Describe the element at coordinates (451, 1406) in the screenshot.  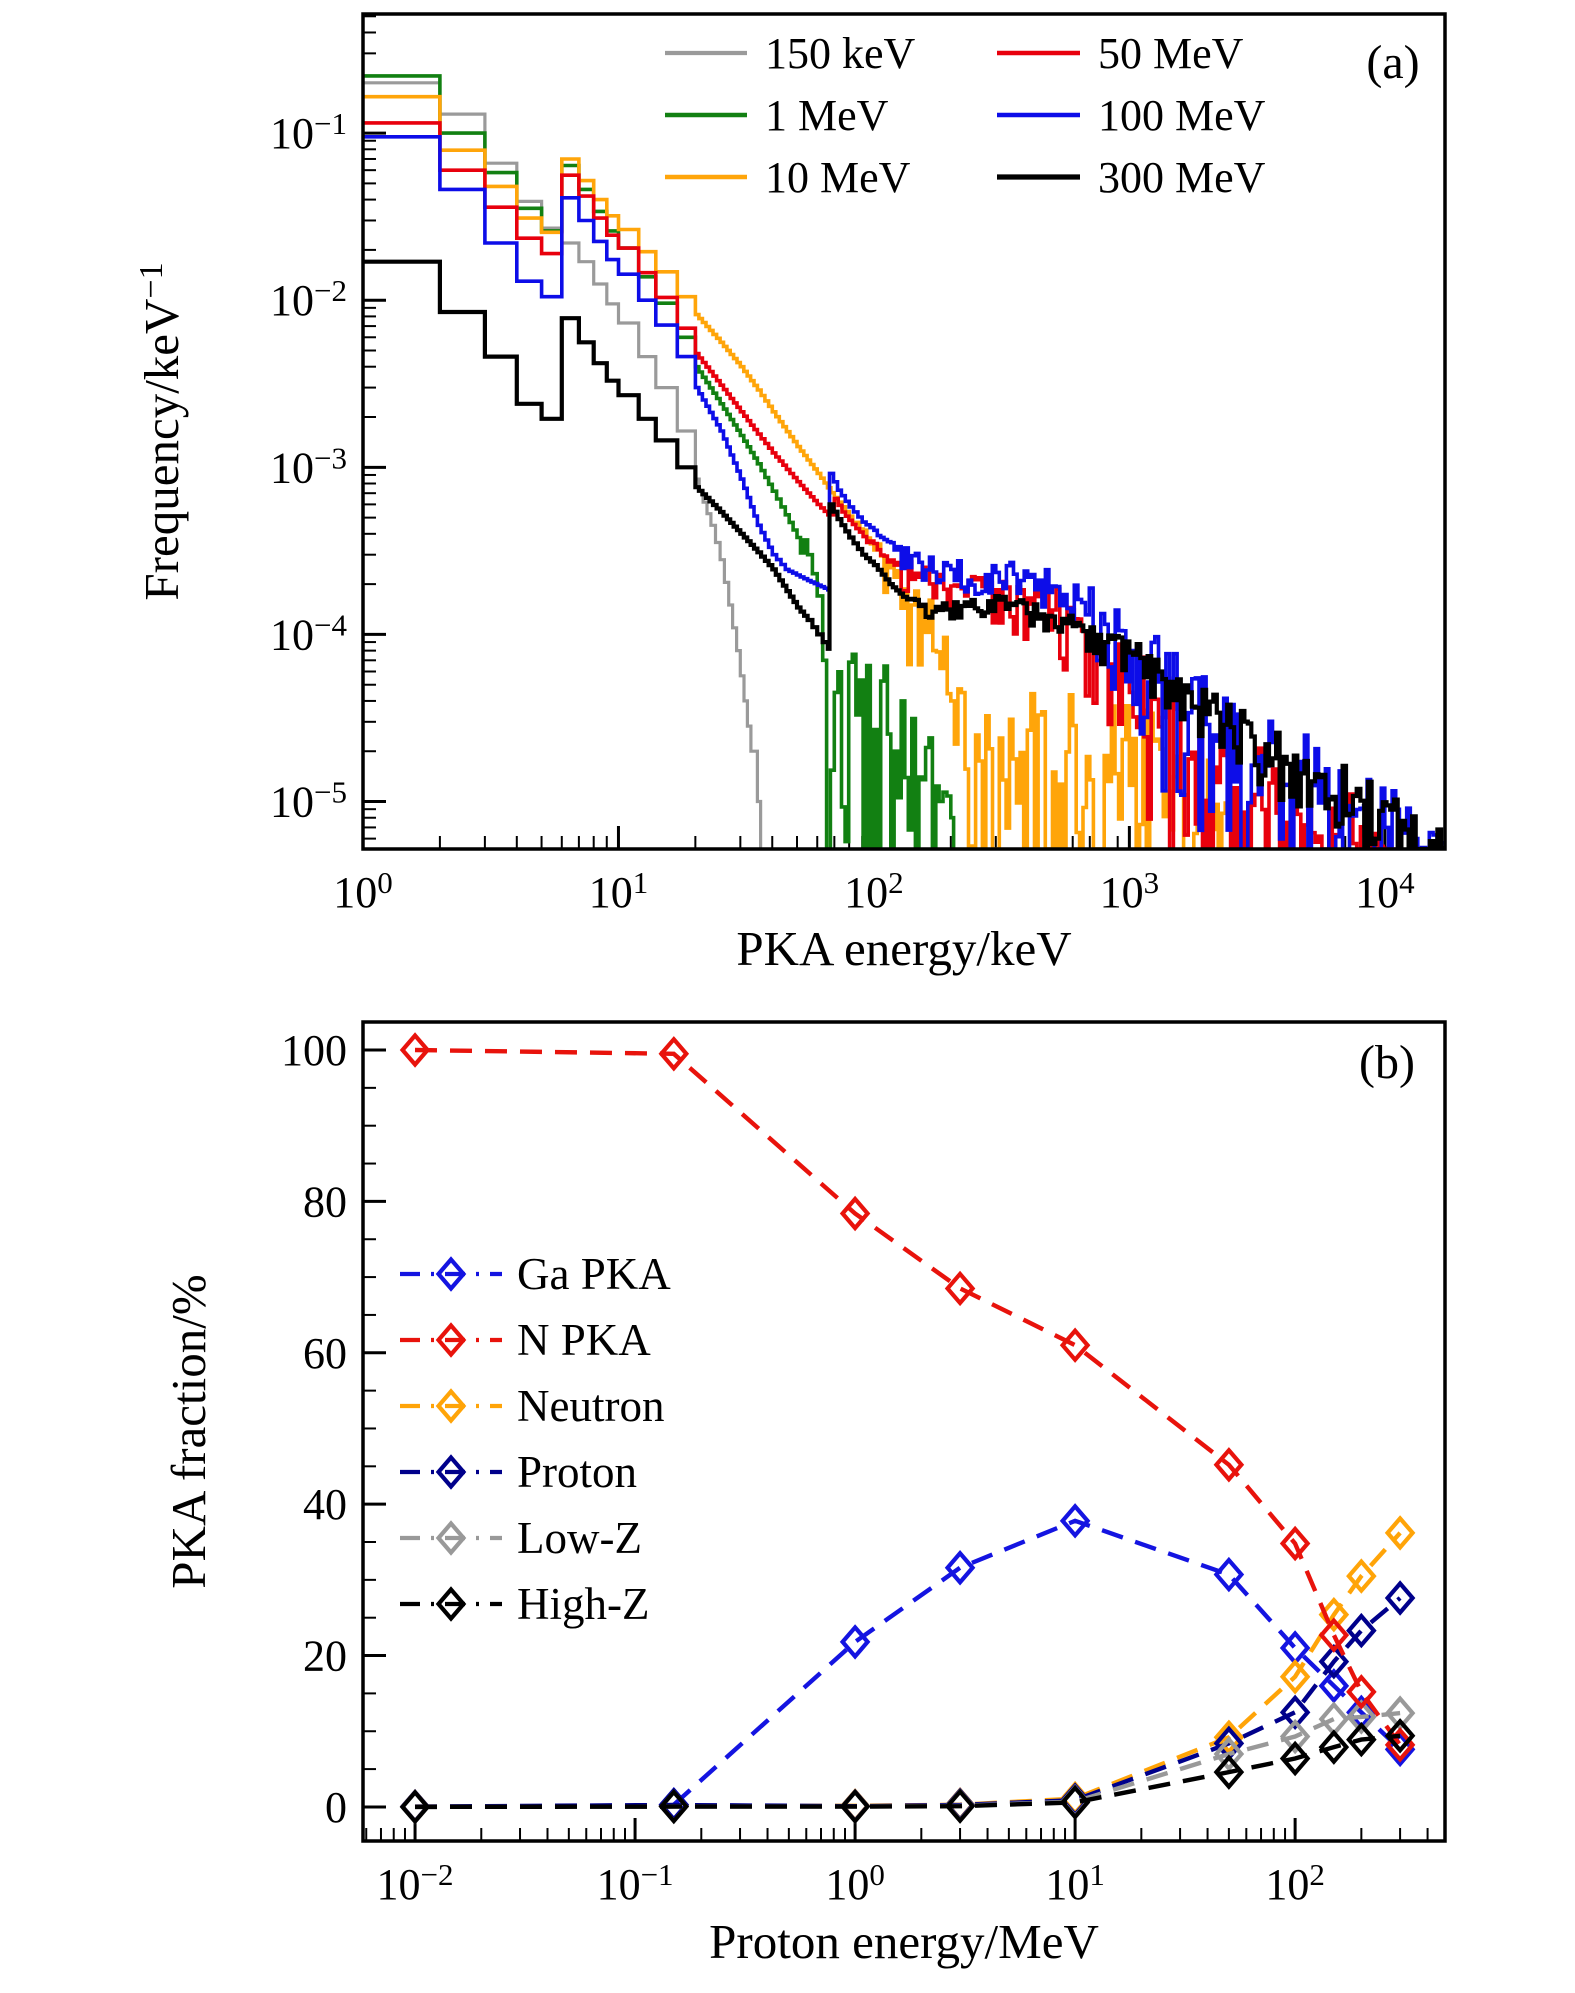
I see `legend-b-marker-neutron` at that location.